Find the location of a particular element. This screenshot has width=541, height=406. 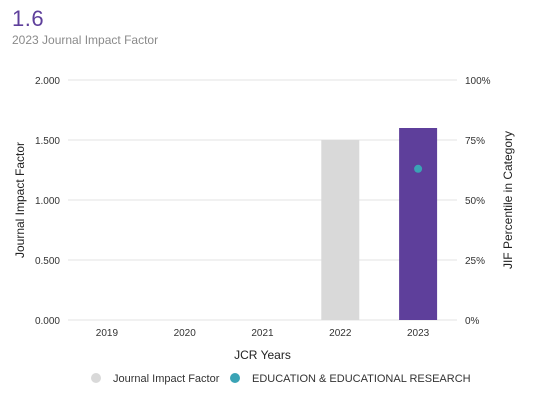

legend-label: EDUCATION & EDUCATIONAL RESEARCH is located at coordinates (361, 379).